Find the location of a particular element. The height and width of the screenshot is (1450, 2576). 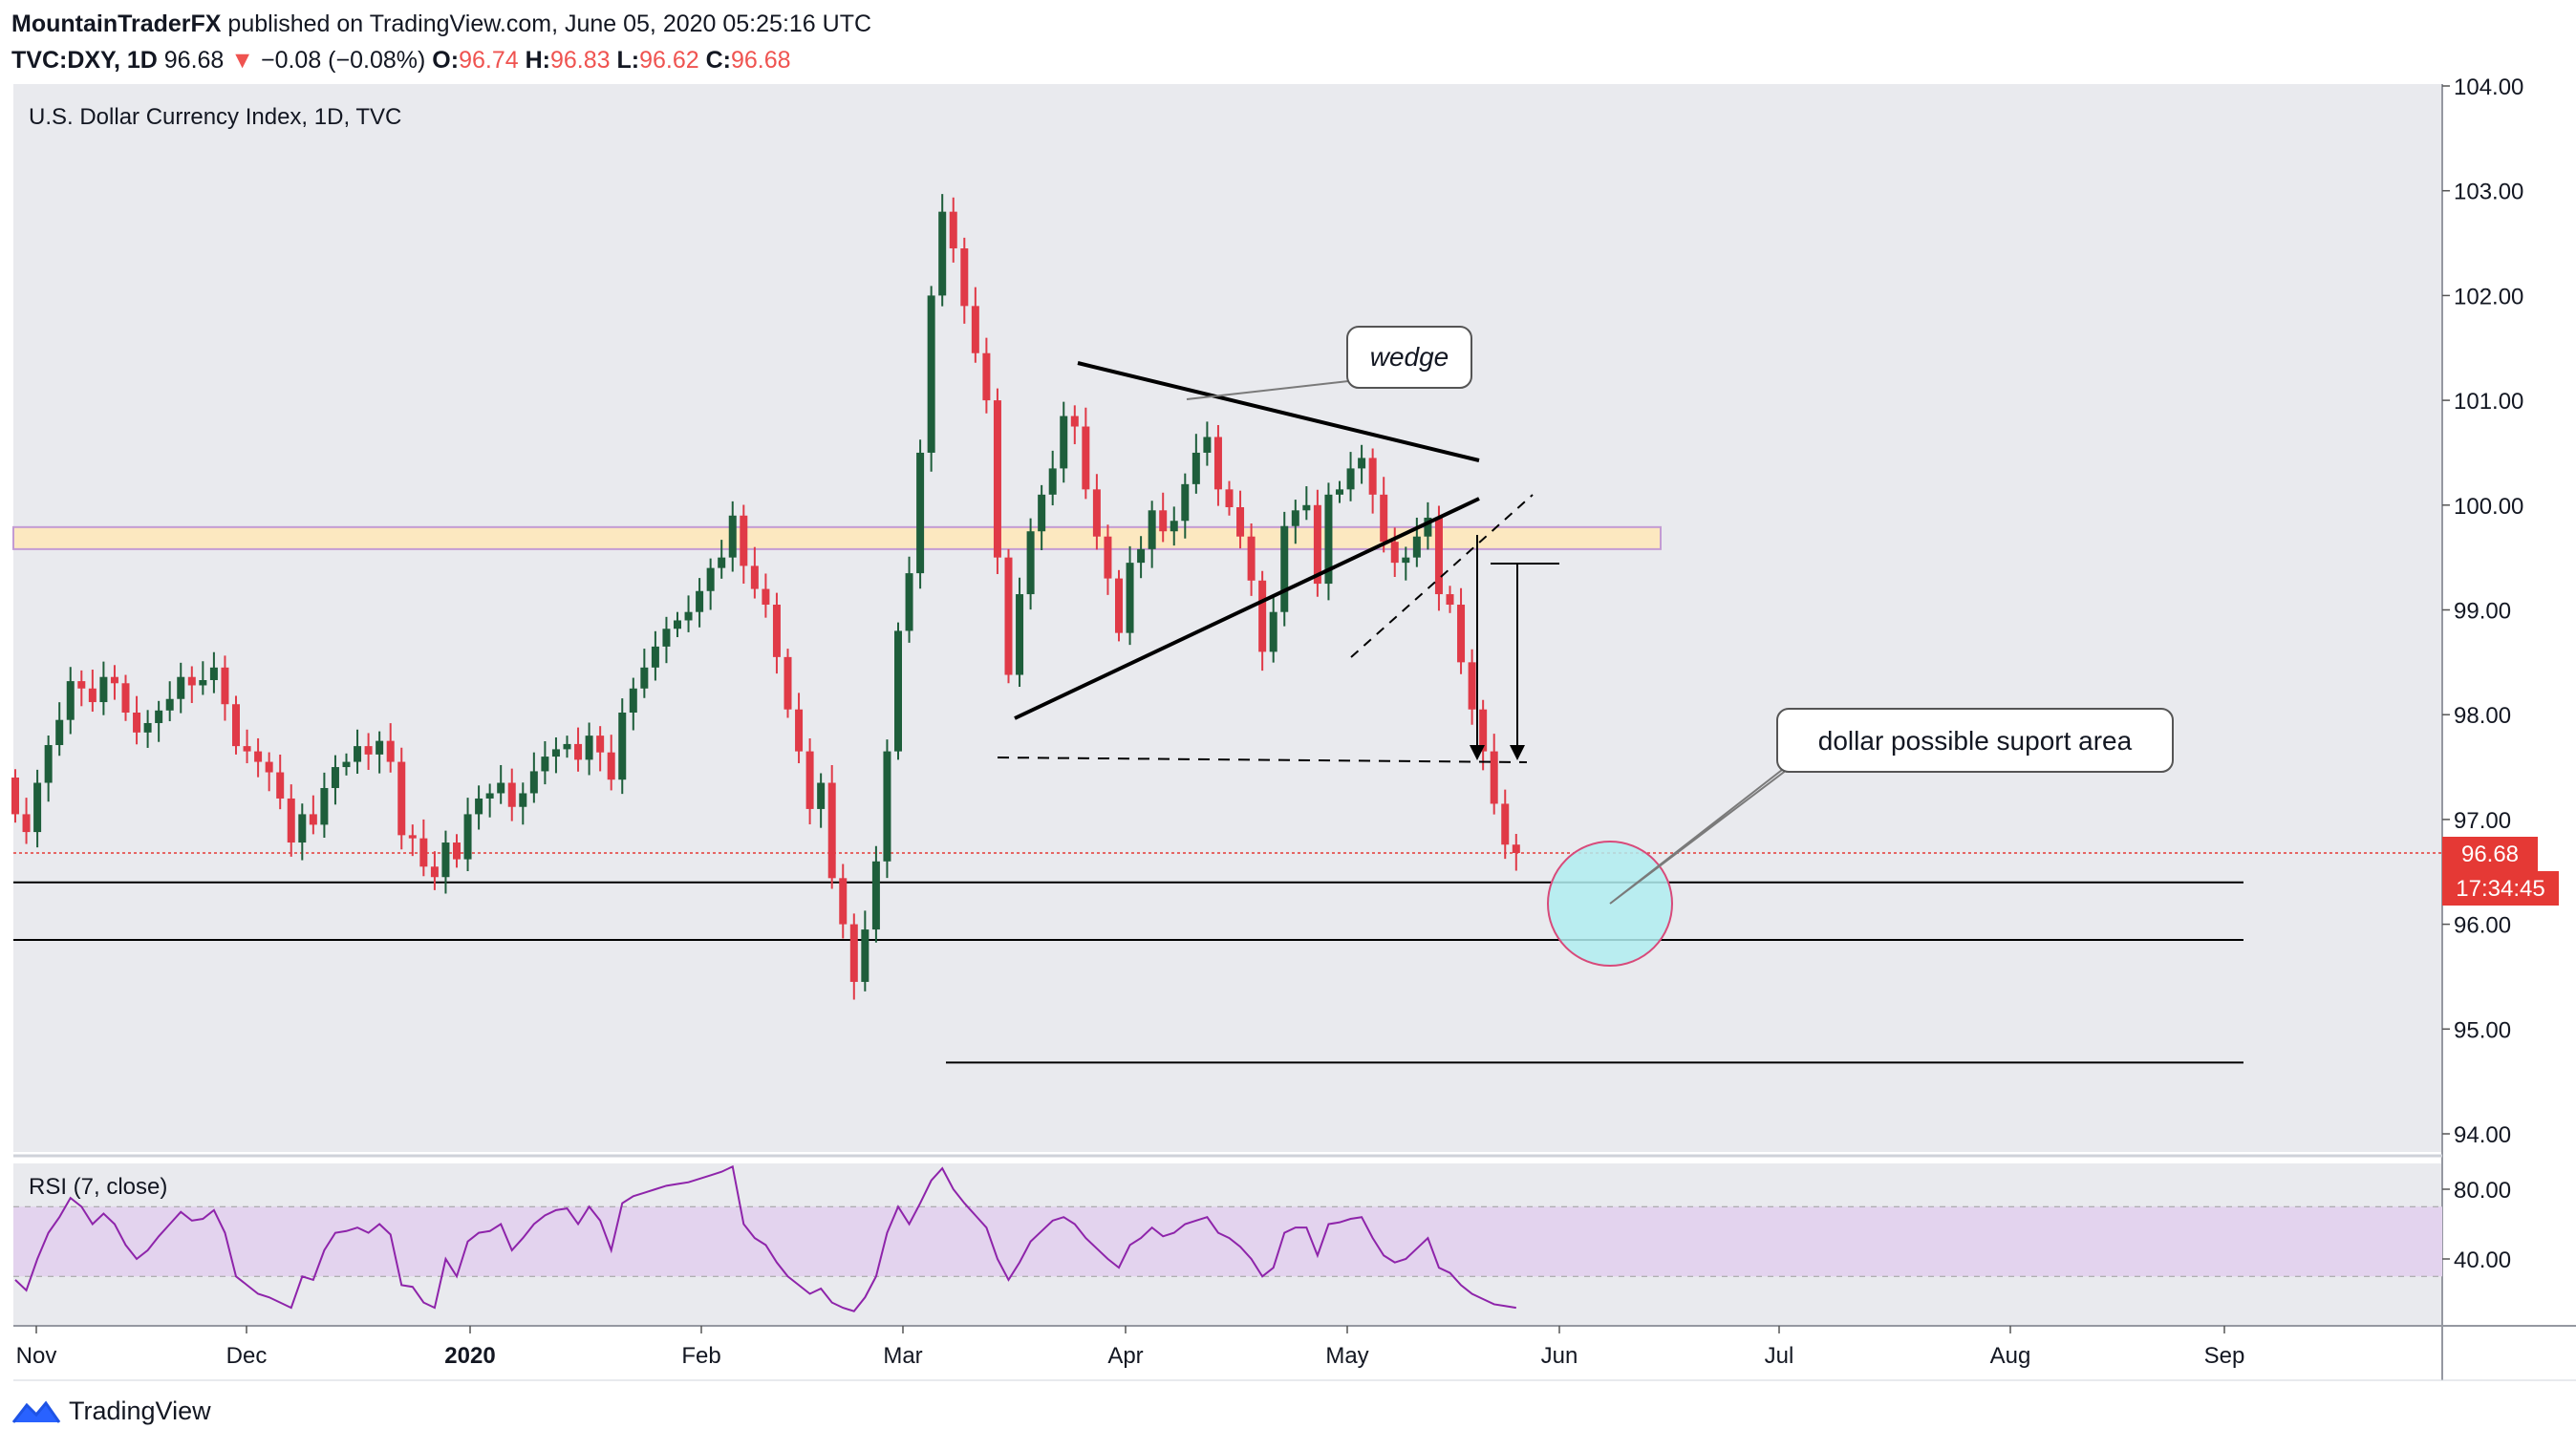

tradingview-brand: TradingView is located at coordinates (140, 1411).